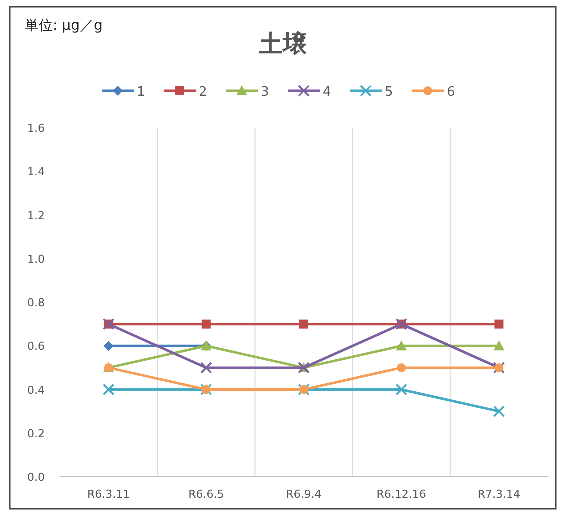 The width and height of the screenshot is (561, 516). I want to click on y-tick-label: 0.2, so click(36, 433).